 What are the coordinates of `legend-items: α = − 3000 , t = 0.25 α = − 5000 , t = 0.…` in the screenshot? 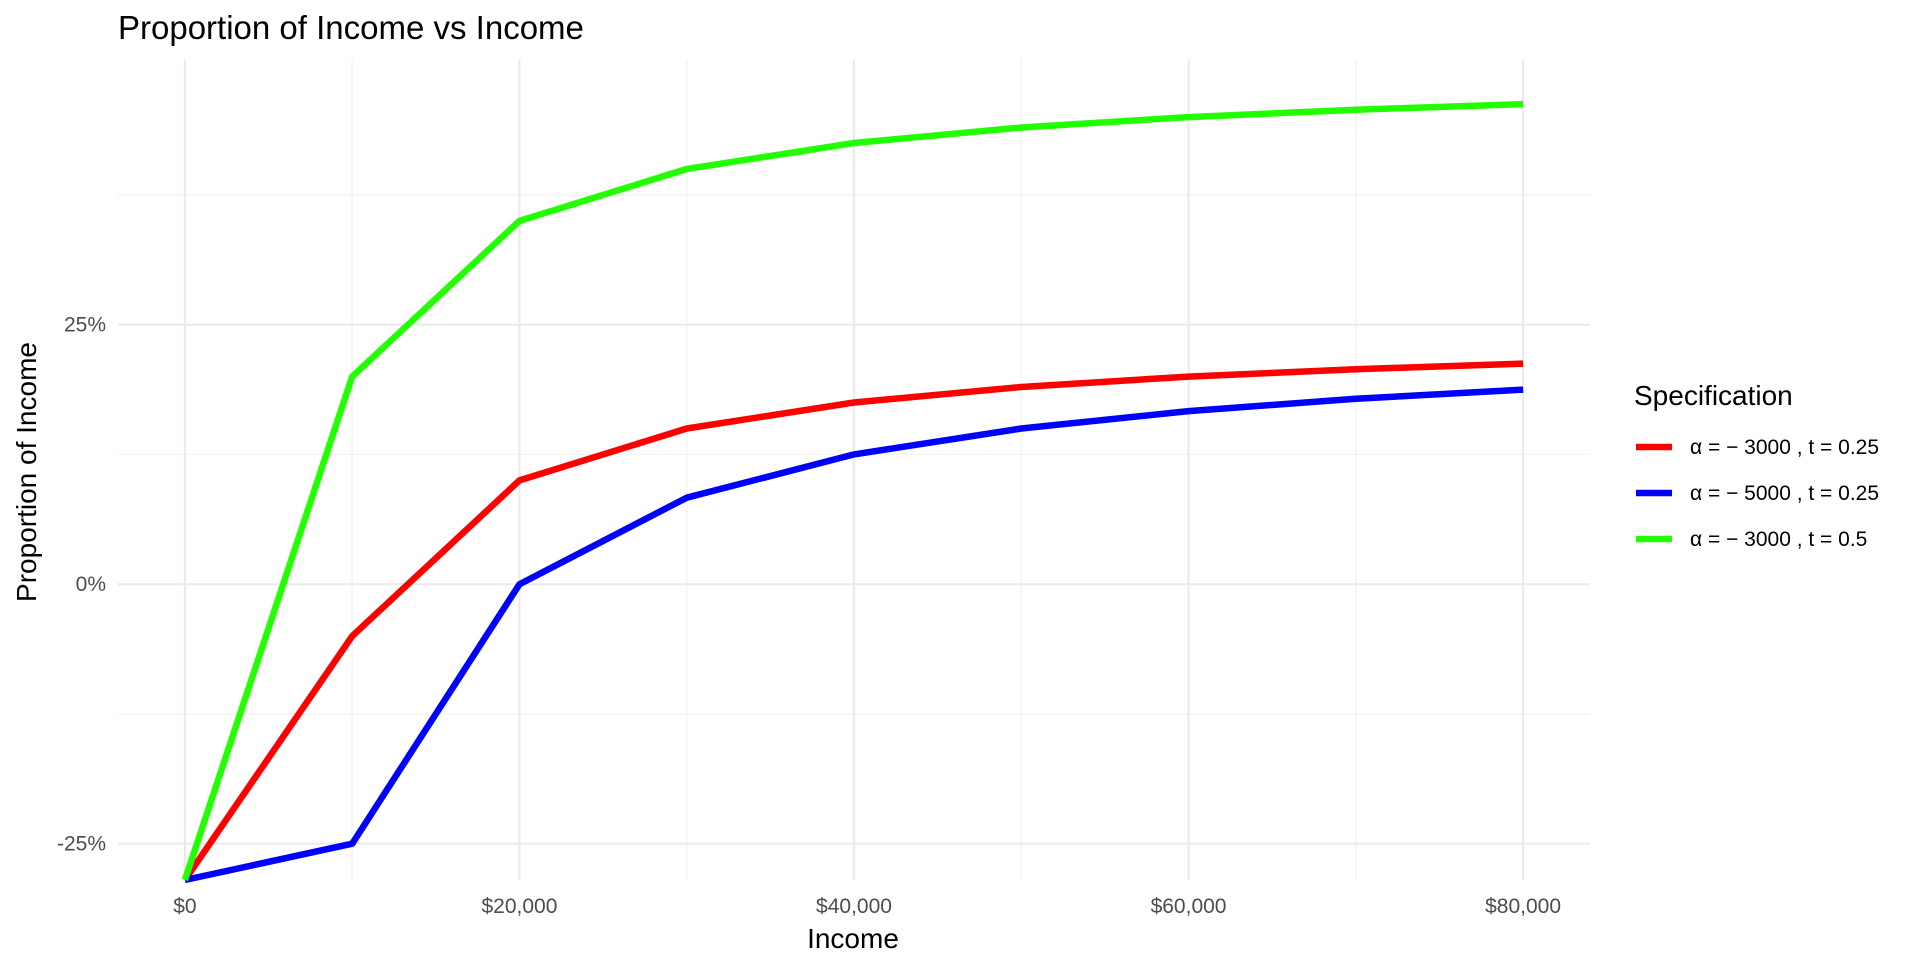 It's located at (1757, 493).